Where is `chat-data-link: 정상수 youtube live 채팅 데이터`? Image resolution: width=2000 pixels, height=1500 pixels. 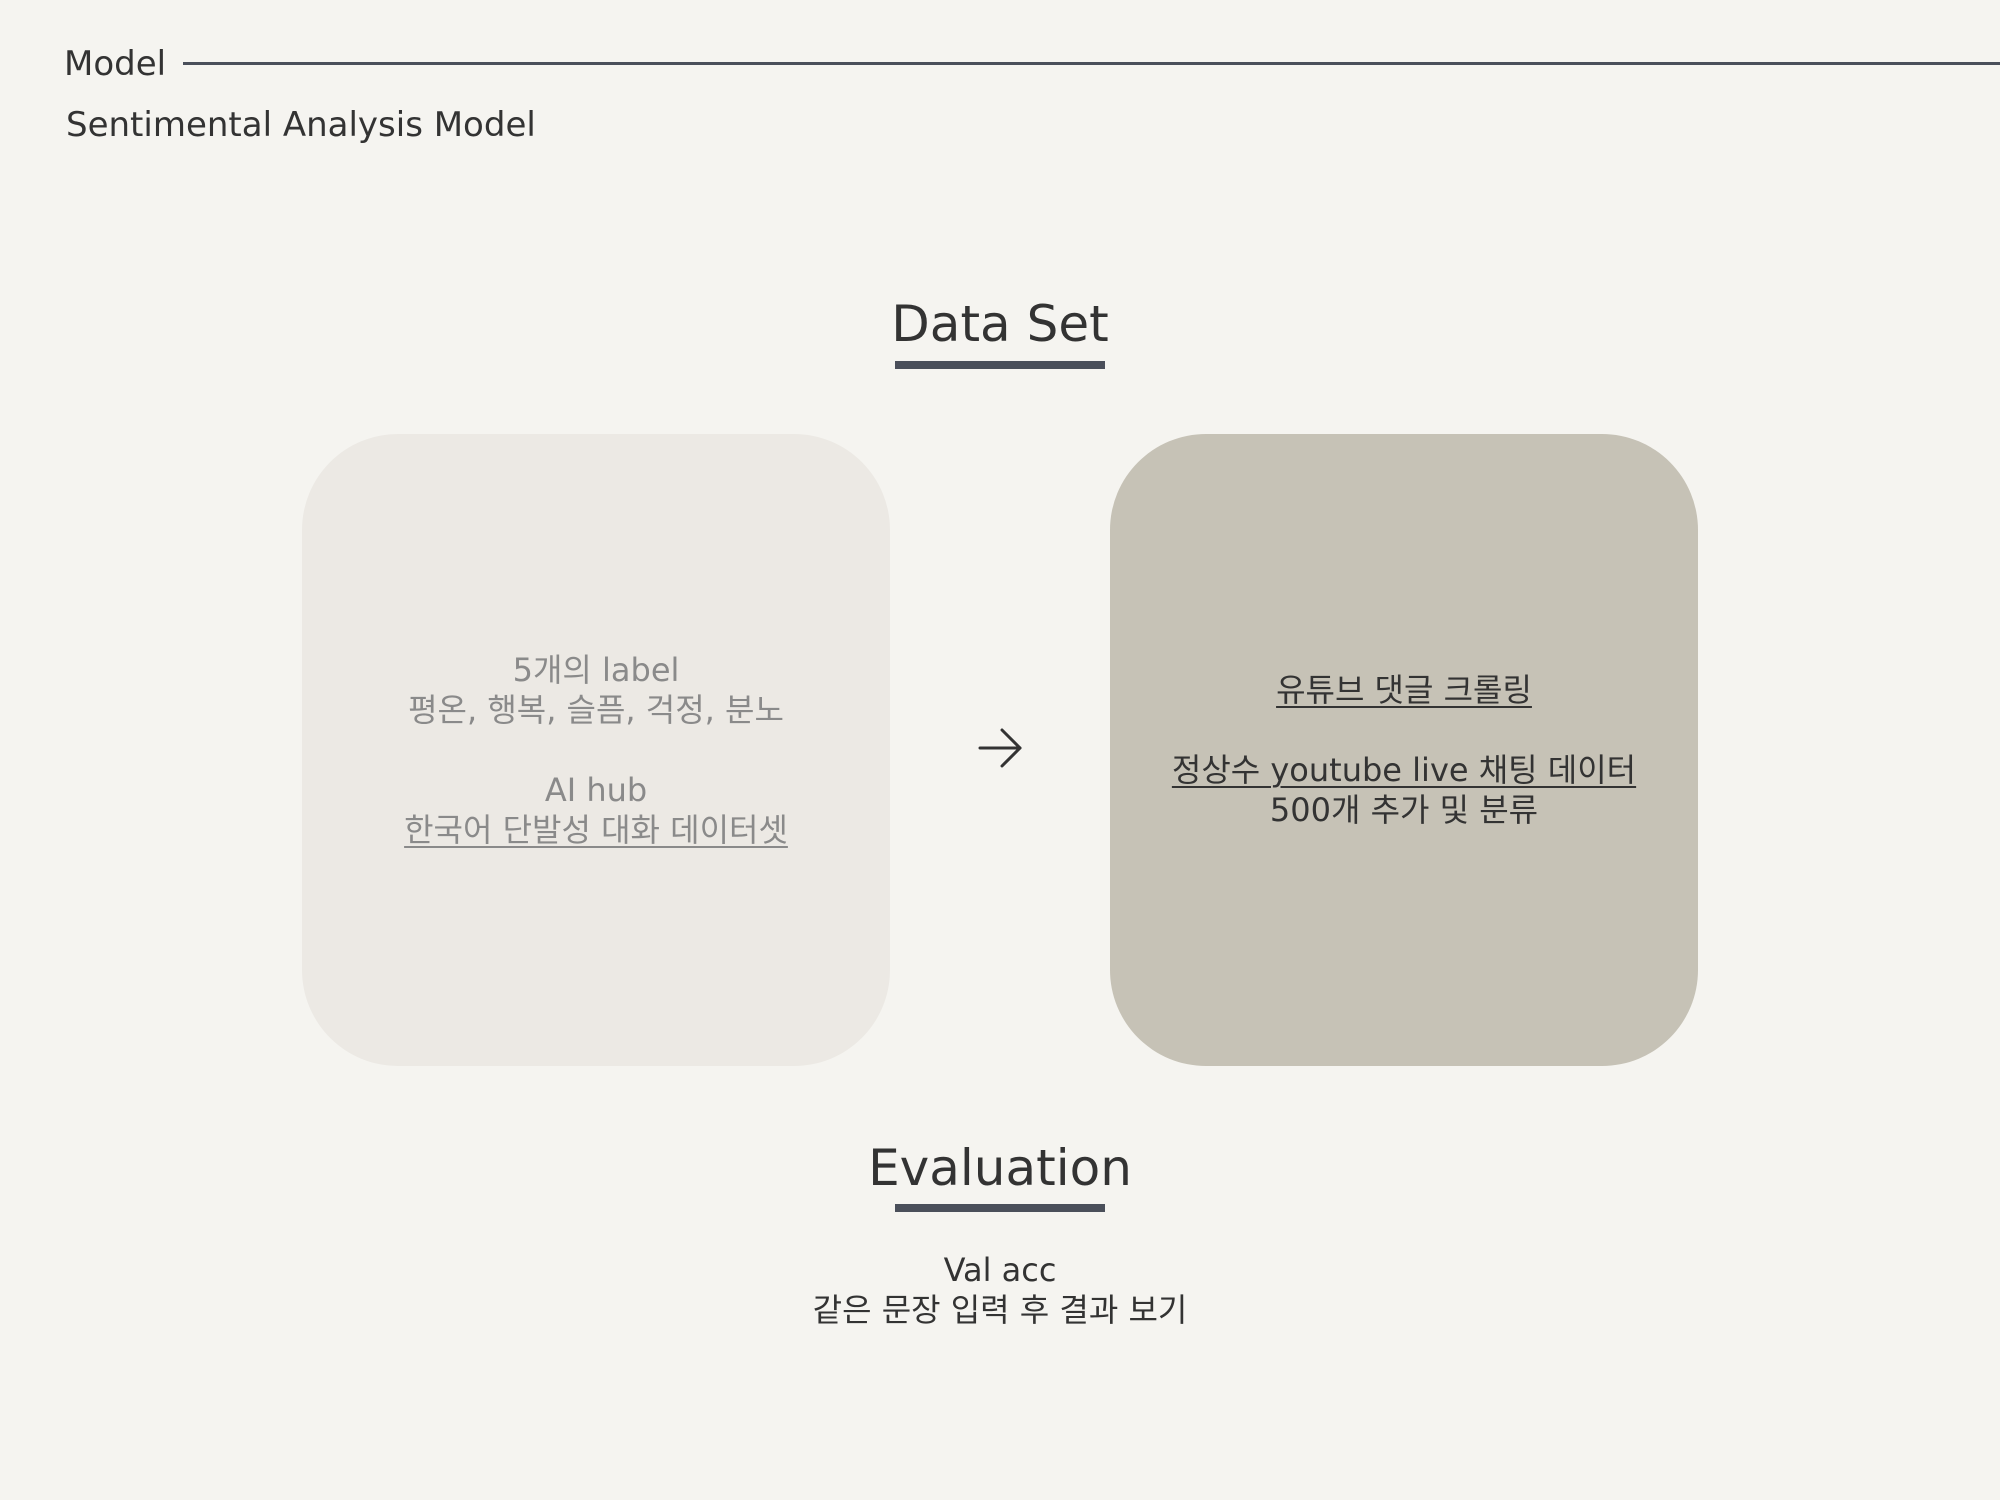 chat-data-link: 정상수 youtube live 채팅 데이터 is located at coordinates (1404, 770).